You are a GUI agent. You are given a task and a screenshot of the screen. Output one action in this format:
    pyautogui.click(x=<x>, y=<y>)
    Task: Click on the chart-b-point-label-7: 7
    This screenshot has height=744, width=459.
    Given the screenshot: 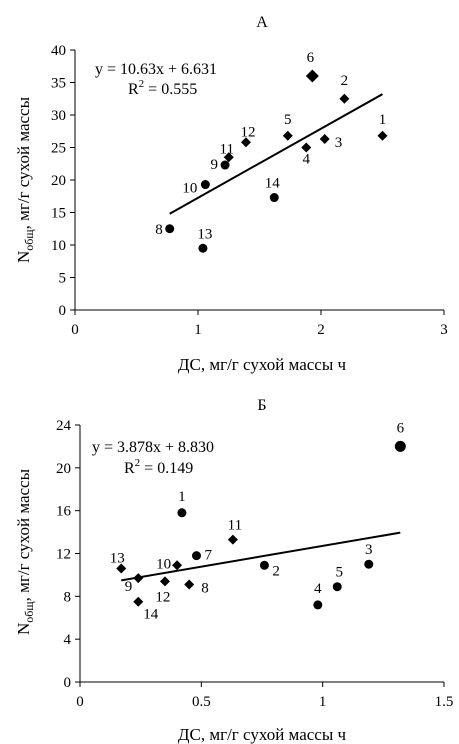 What is the action you would take?
    pyautogui.click(x=208, y=556)
    